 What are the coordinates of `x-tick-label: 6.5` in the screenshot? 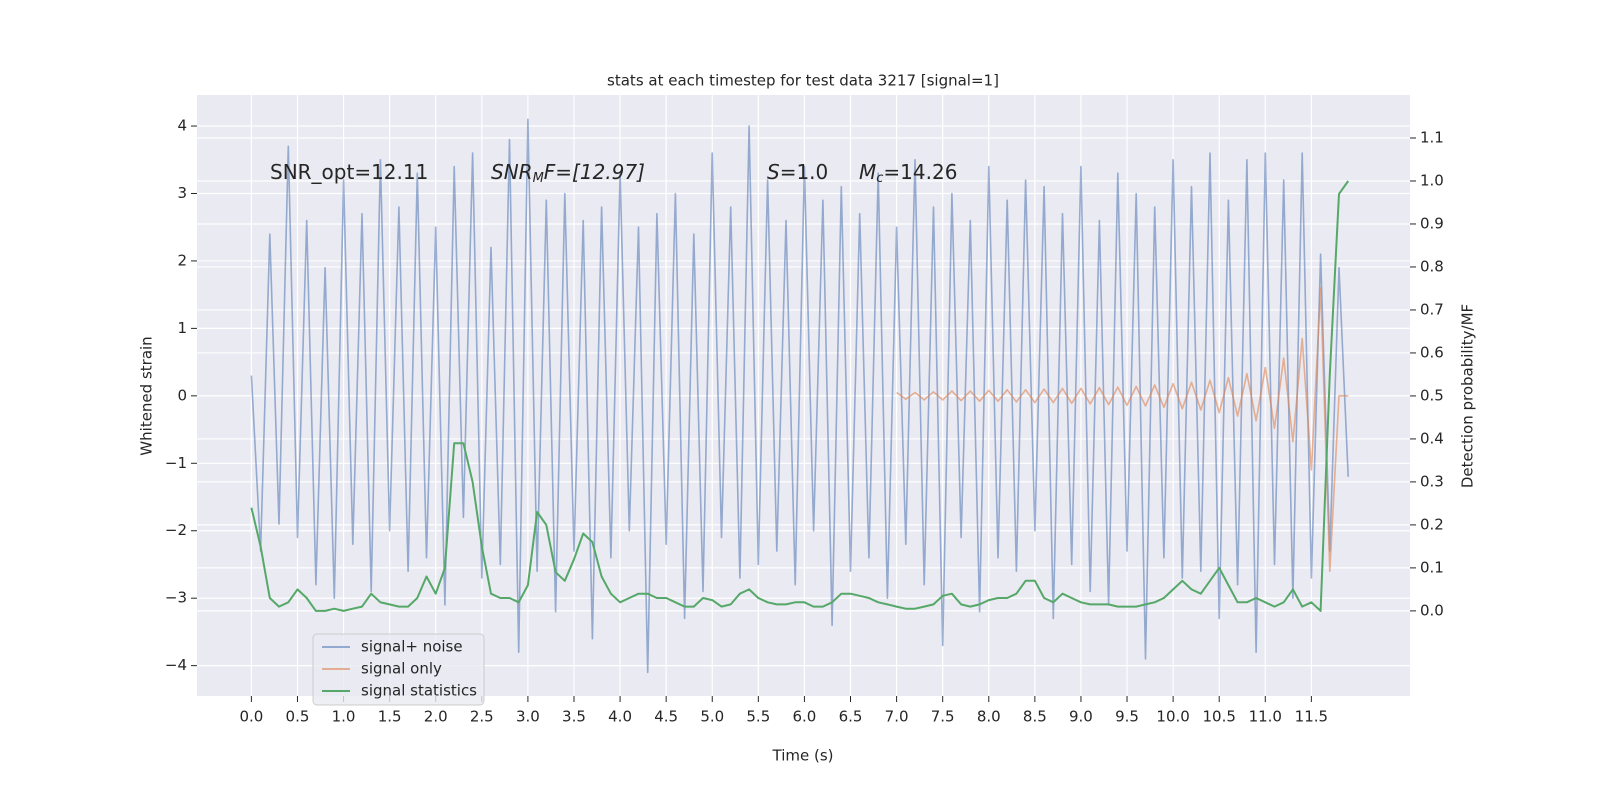 It's located at (851, 717).